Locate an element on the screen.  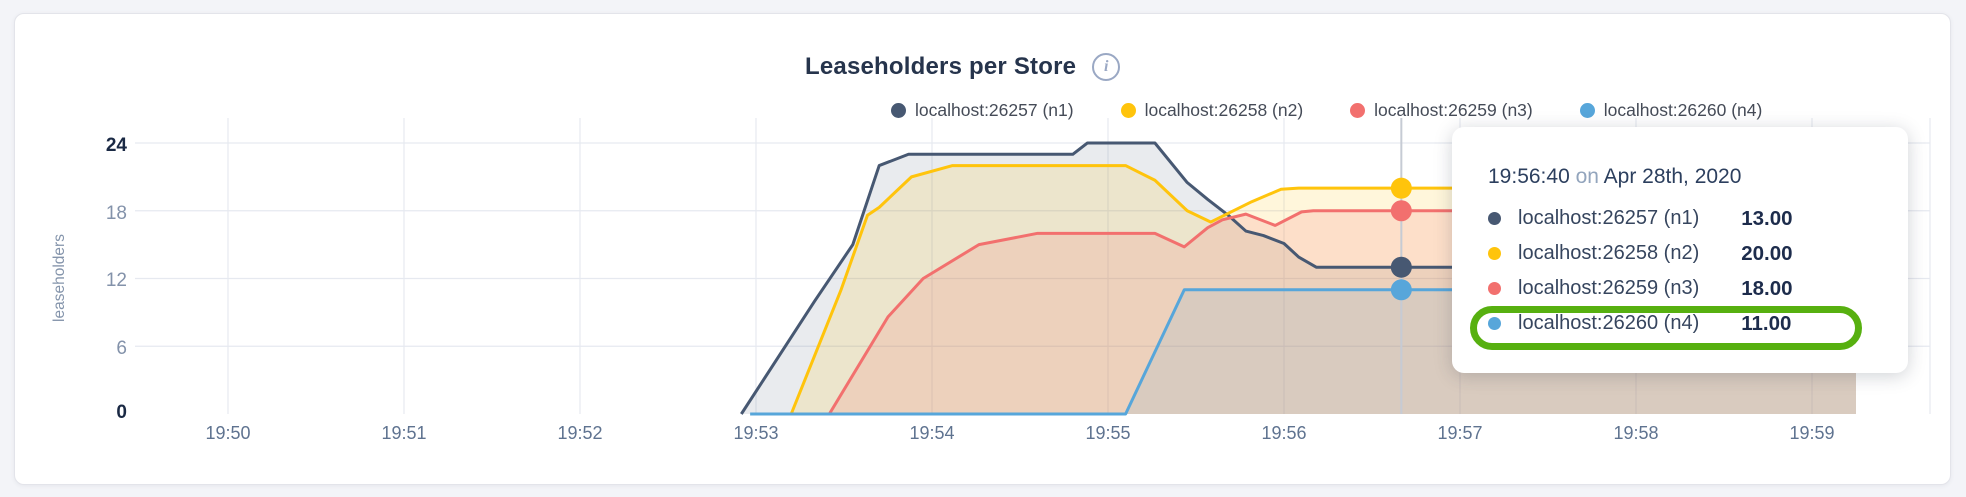
page-title: Leaseholders per Store is located at coordinates (941, 66).